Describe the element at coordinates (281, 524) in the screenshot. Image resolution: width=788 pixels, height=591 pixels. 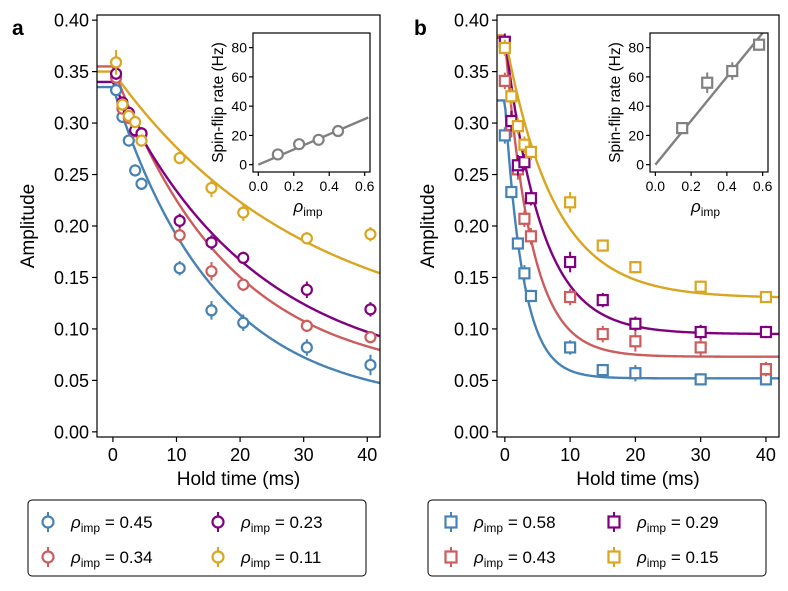
I see `legend-label: ρimp = 0.23` at that location.